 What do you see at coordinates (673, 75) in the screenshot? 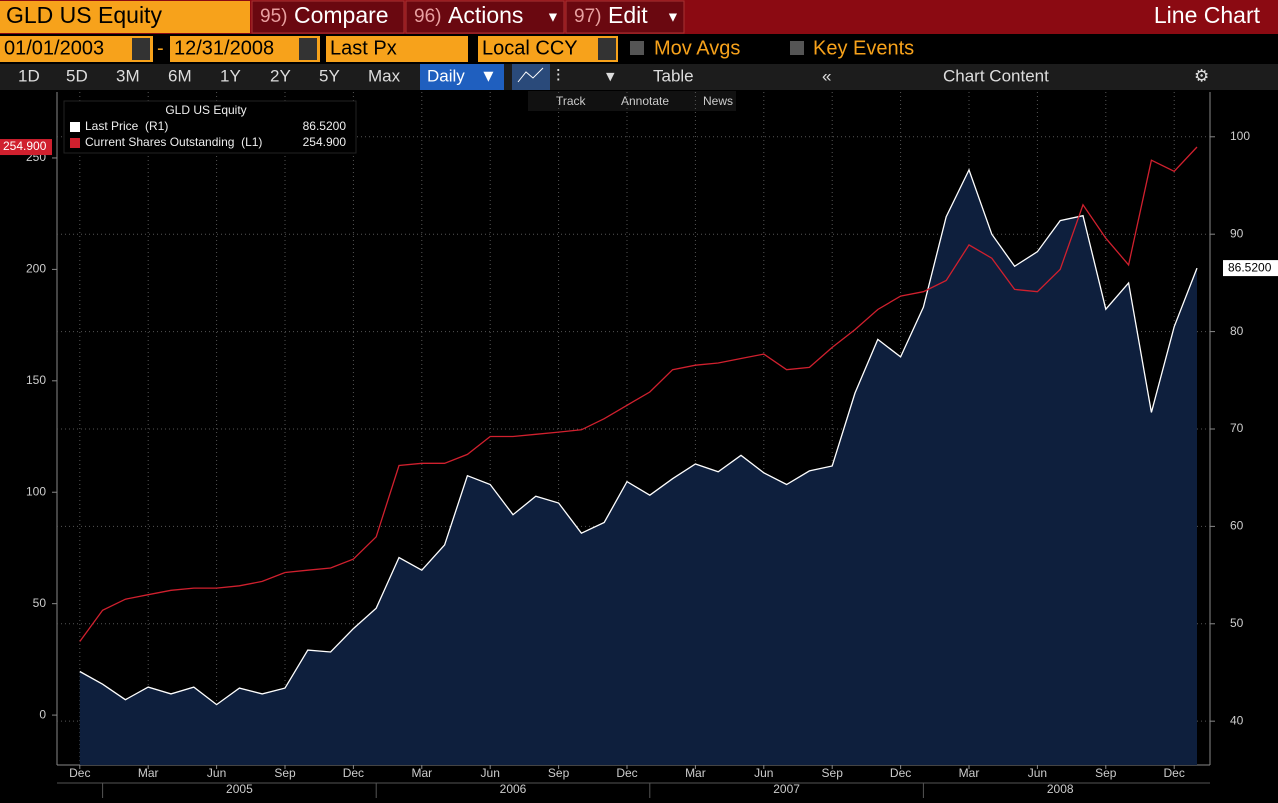
I see `table-button: Table` at bounding box center [673, 75].